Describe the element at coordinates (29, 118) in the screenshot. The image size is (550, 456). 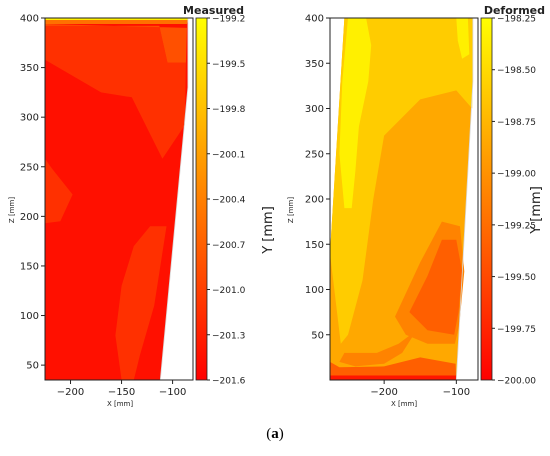
I see `panel-1-y-tick-label: 300` at that location.